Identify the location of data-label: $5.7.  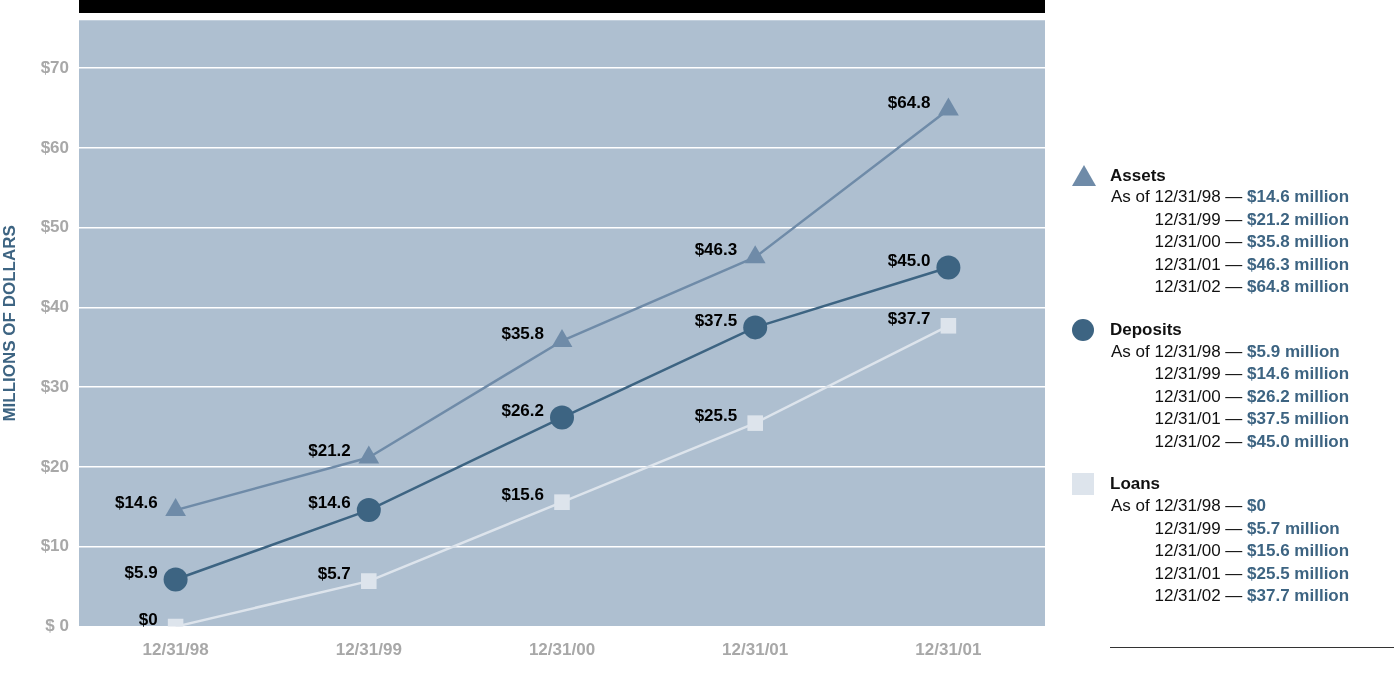
(334, 574).